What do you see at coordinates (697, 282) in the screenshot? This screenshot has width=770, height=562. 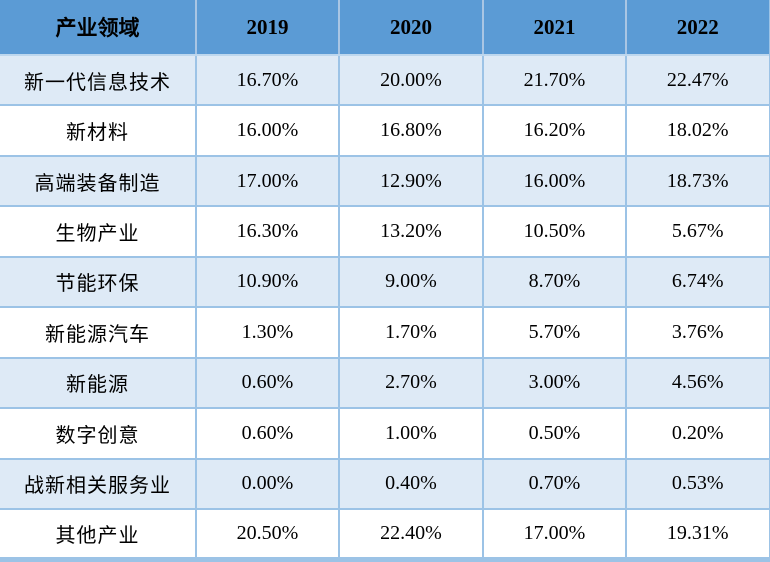 I see `value-cell: 6.74%` at bounding box center [697, 282].